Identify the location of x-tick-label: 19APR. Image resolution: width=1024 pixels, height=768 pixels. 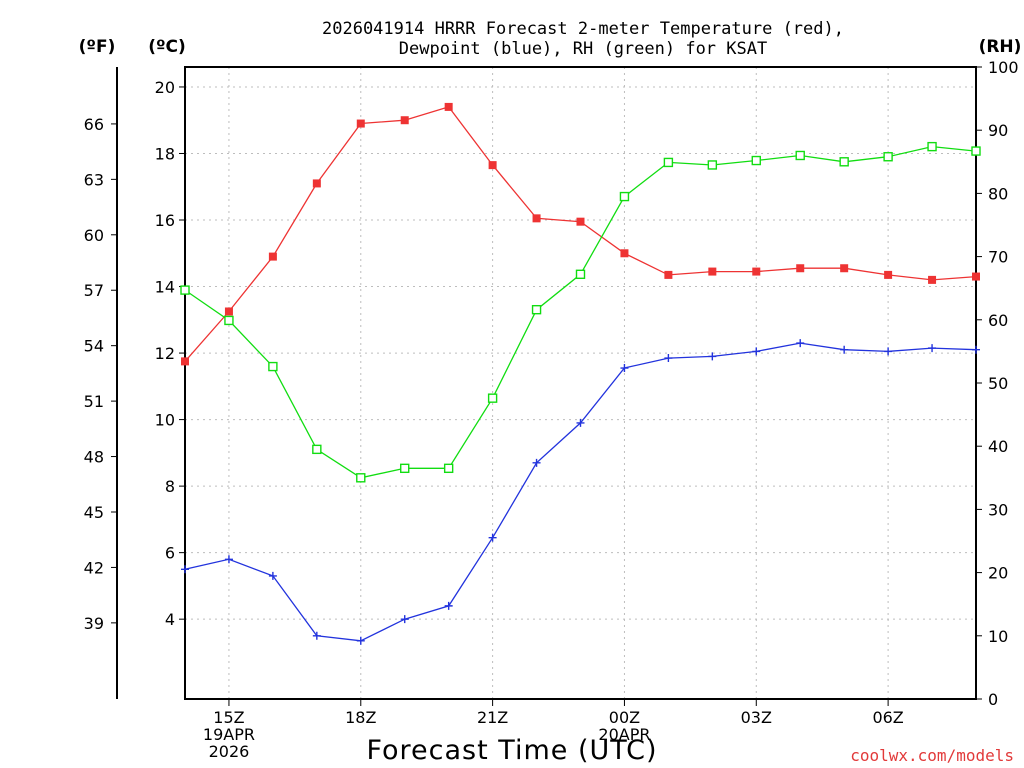
(229, 734).